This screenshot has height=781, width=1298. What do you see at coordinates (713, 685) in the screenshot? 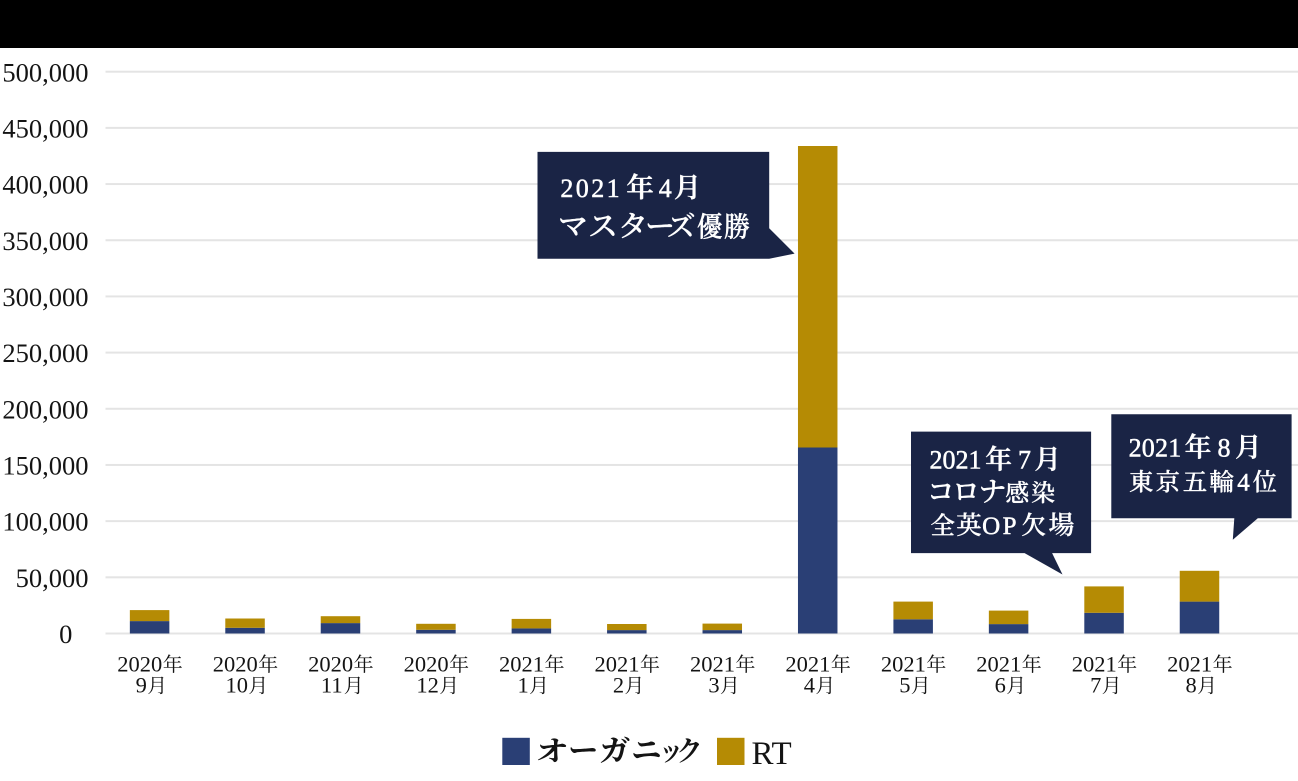
I see `svg-text: 3` at bounding box center [713, 685].